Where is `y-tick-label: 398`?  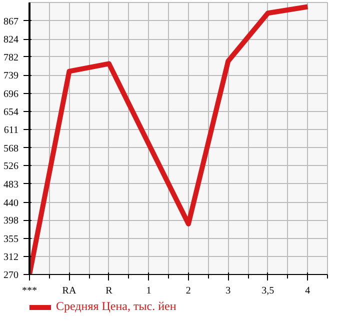 y-tick-label: 398 is located at coordinates (11, 221).